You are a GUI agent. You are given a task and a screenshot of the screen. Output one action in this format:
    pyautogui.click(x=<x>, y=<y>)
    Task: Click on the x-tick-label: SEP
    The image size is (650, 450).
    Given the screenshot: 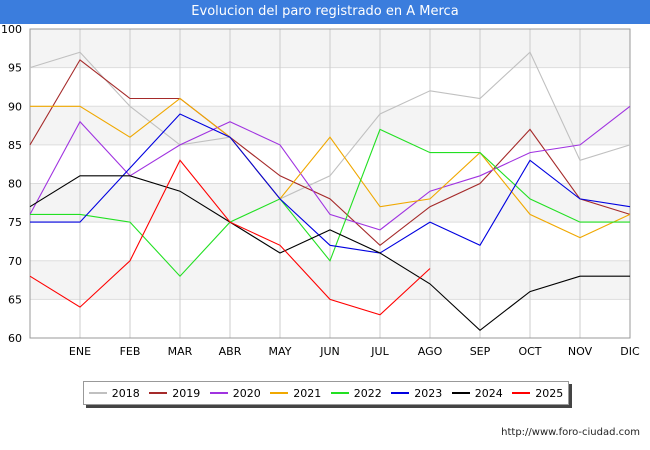 What is the action you would take?
    pyautogui.click(x=480, y=351)
    